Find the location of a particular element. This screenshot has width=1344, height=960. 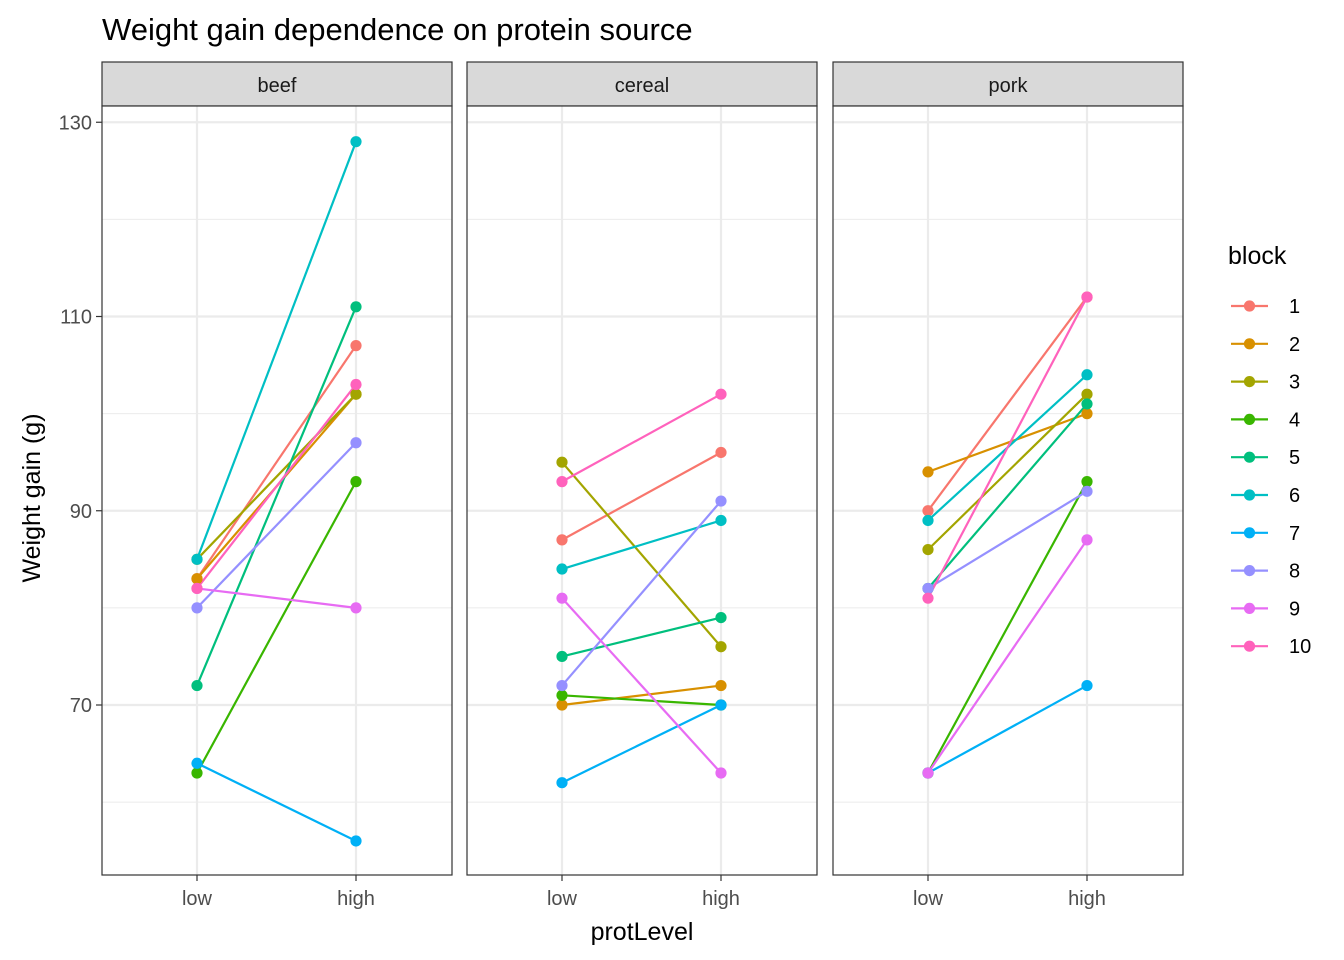

legend: block 1 2 3 4 5 6 7 8 9 10 is located at coordinates (1269, 450).